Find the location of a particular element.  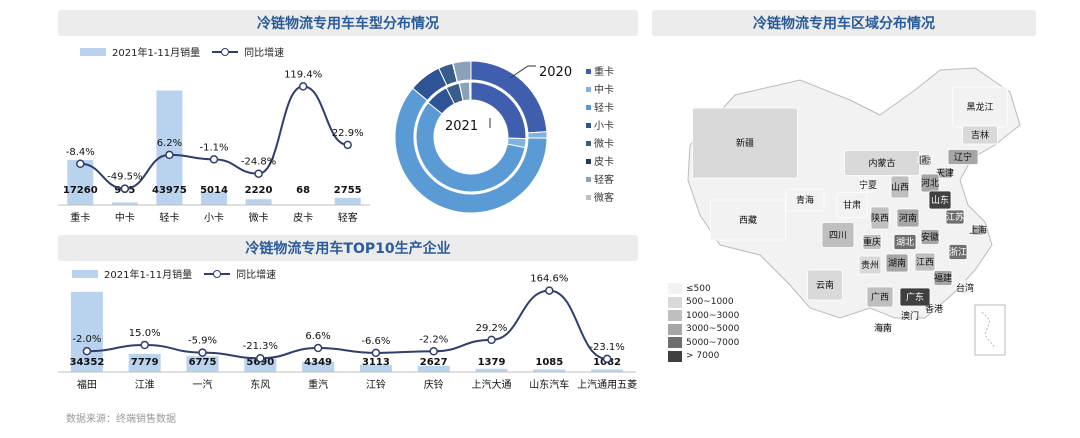

province-label: 四川 is located at coordinates (838, 236).